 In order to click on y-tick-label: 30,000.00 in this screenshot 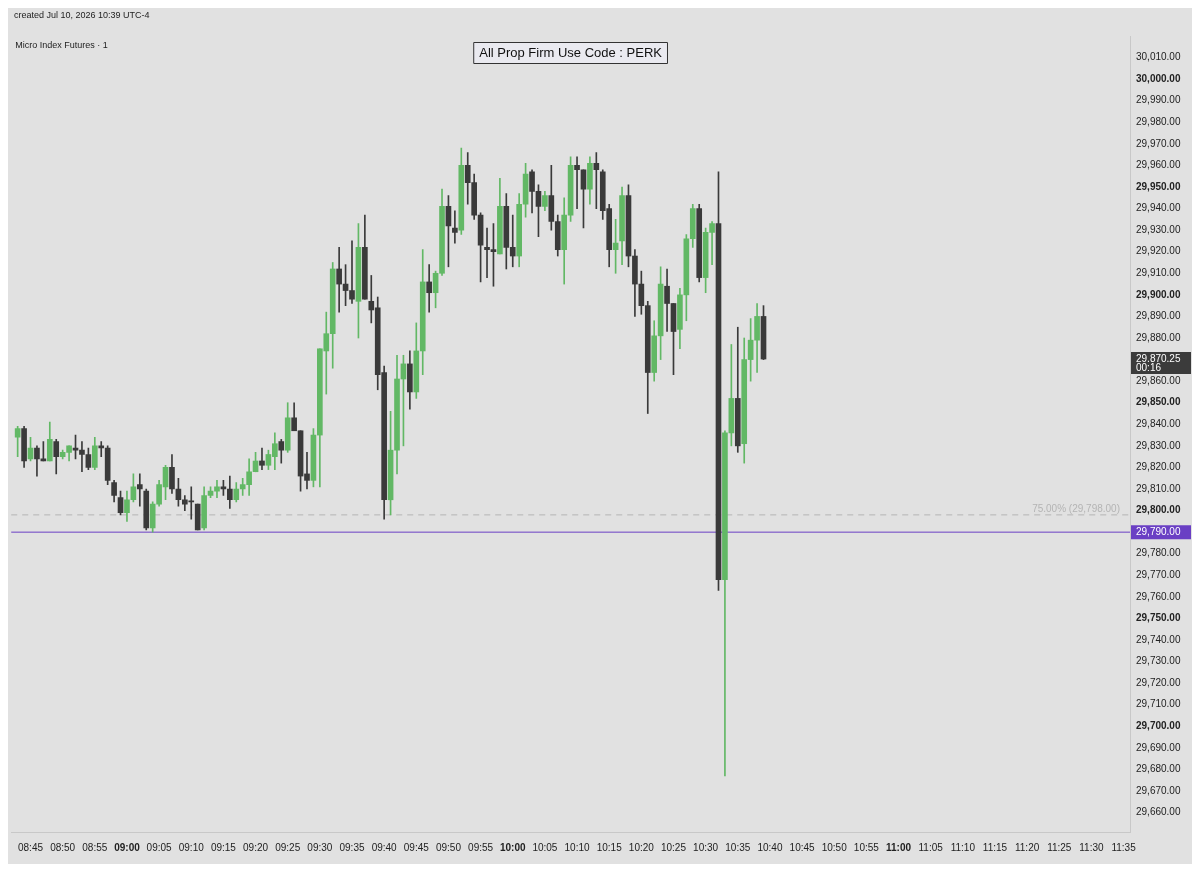, I will do `click(1158, 78)`.